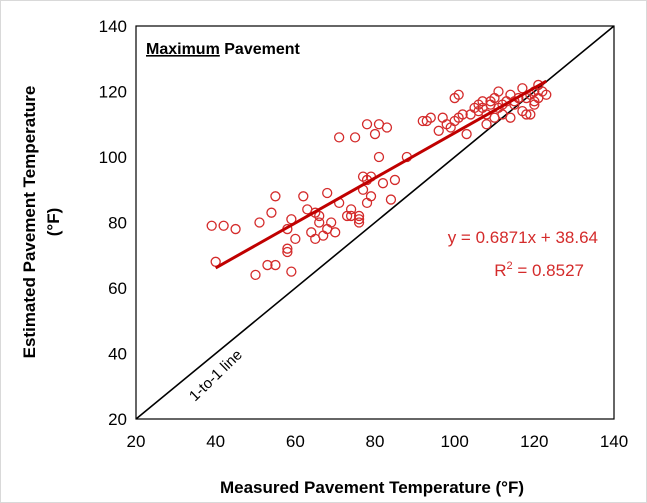  What do you see at coordinates (260, 49) in the screenshot?
I see `chart-title-rest: Pavement` at bounding box center [260, 49].